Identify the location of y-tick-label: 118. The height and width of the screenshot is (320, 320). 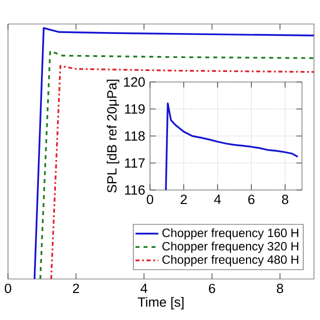
(135, 136).